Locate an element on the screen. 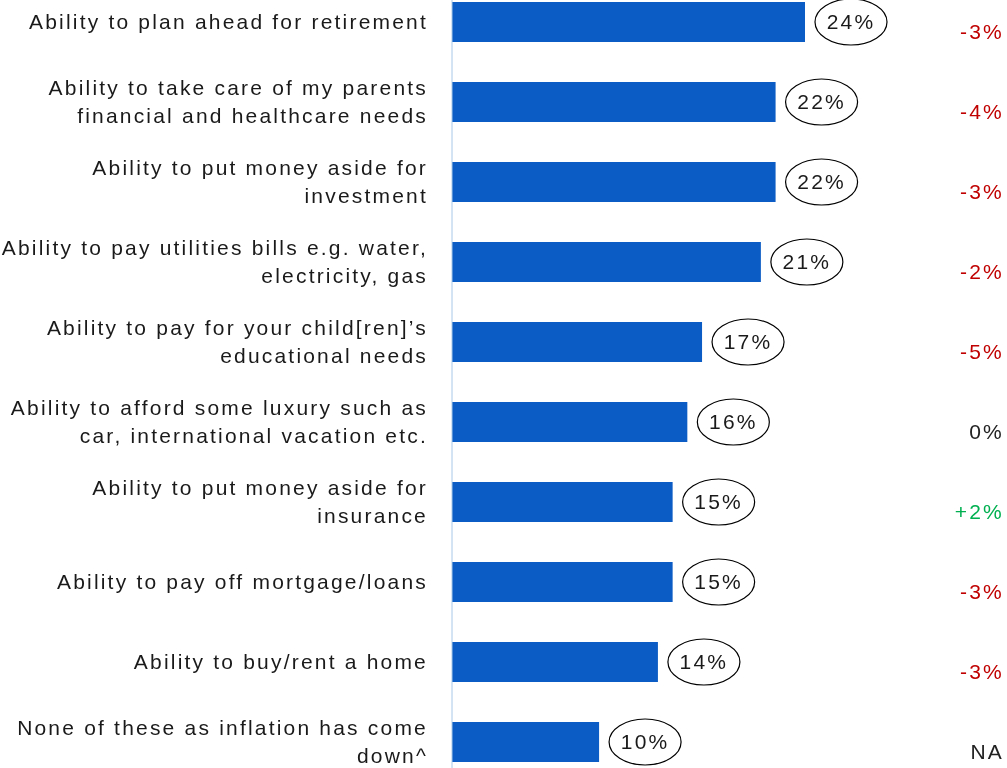 Image resolution: width=1007 pixels, height=768 pixels. data-label: 17% is located at coordinates (748, 342).